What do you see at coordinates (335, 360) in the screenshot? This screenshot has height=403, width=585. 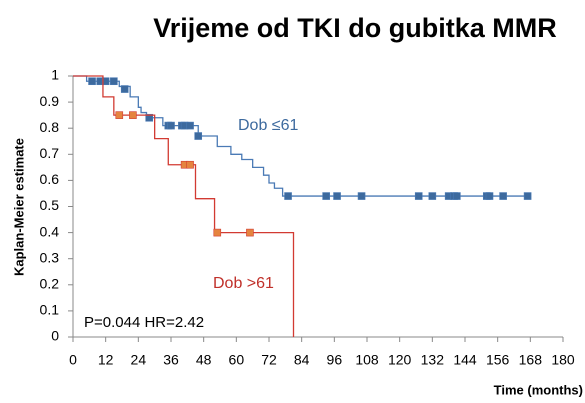 I see `x-tick-label: 96` at bounding box center [335, 360].